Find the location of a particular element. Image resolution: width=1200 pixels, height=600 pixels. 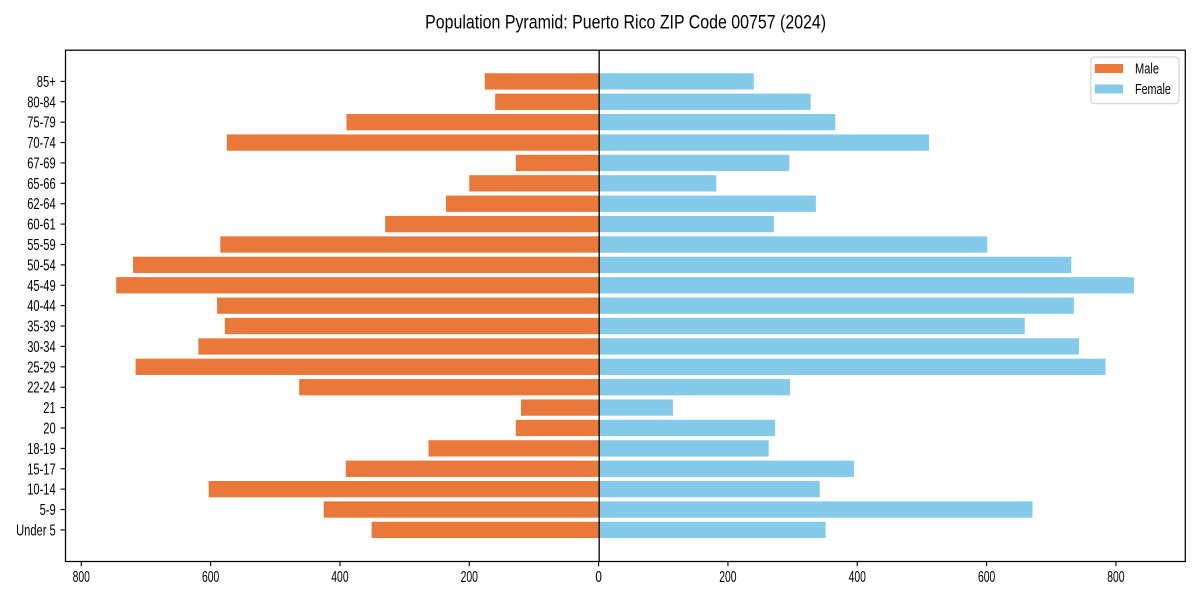

svg-text: 45-49 is located at coordinates (41, 286).